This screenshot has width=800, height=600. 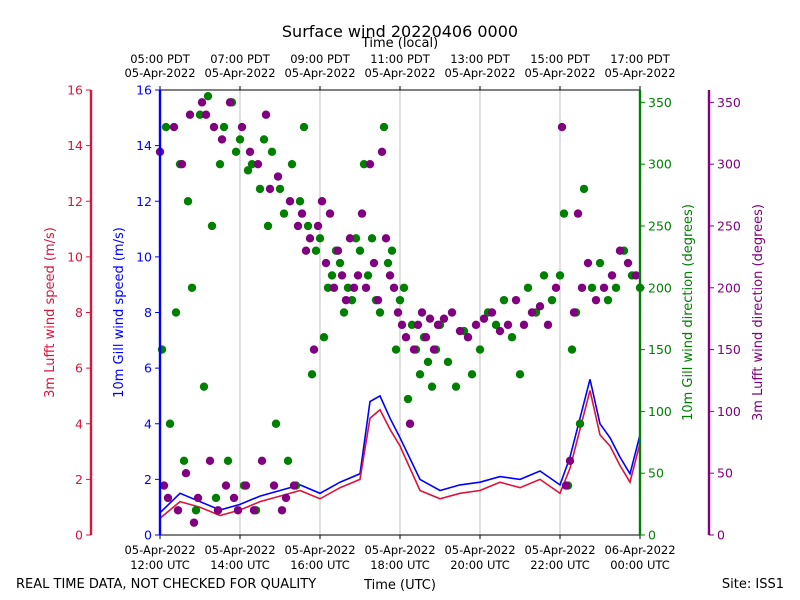 What do you see at coordinates (148, 535) in the screenshot?
I see `gill-speed-axis-tick-label: 0` at bounding box center [148, 535].